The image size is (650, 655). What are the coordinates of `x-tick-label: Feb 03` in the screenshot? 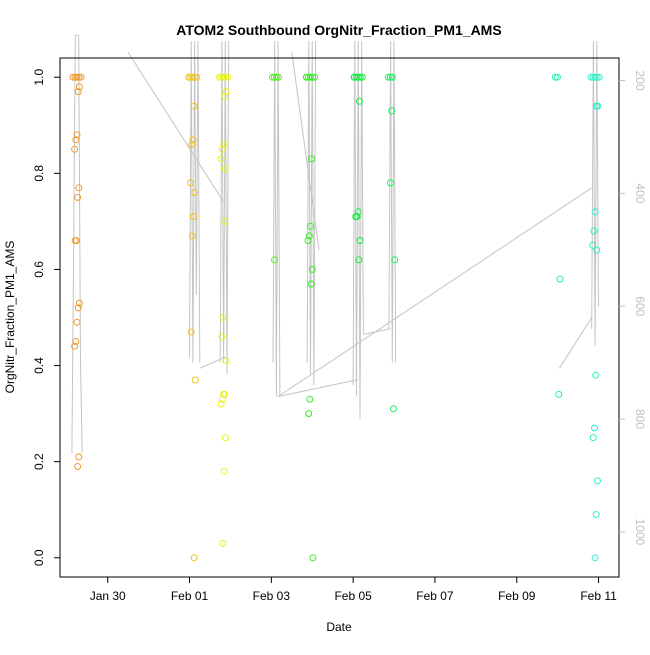 It's located at (272, 596).